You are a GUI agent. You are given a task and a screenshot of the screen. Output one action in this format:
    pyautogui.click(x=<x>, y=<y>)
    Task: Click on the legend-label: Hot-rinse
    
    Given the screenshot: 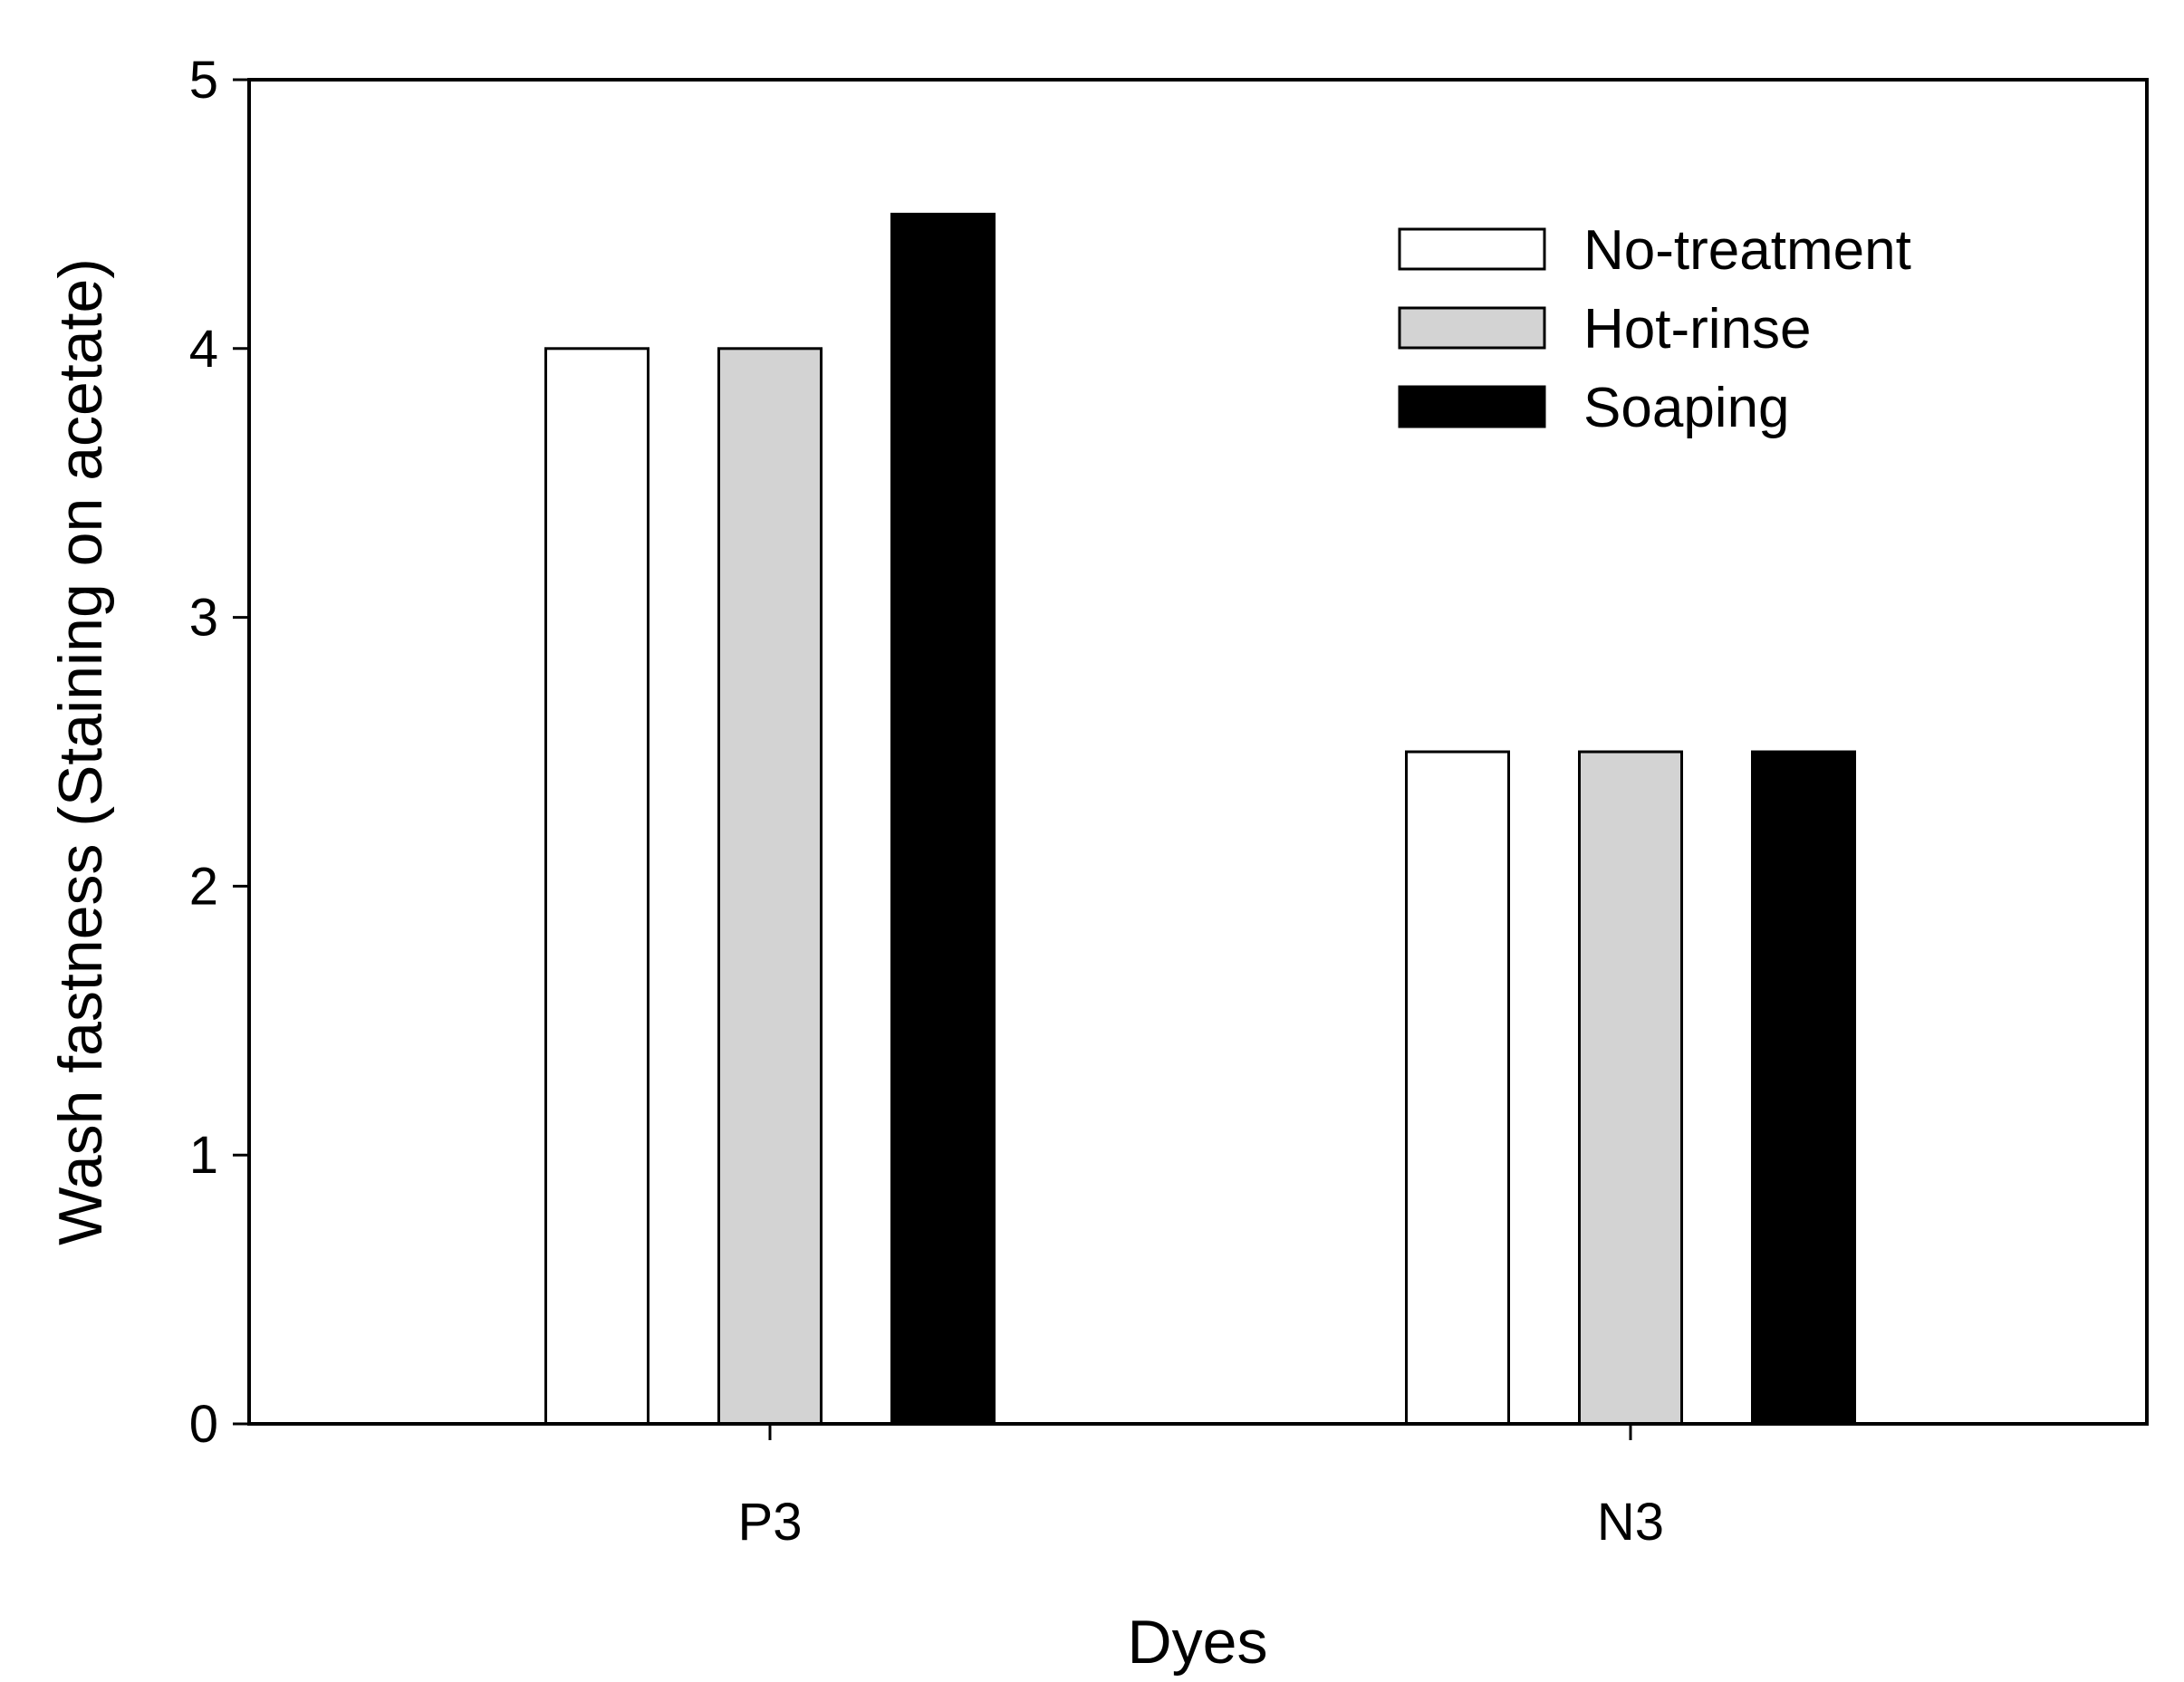 What is the action you would take?
    pyautogui.click(x=1697, y=329)
    